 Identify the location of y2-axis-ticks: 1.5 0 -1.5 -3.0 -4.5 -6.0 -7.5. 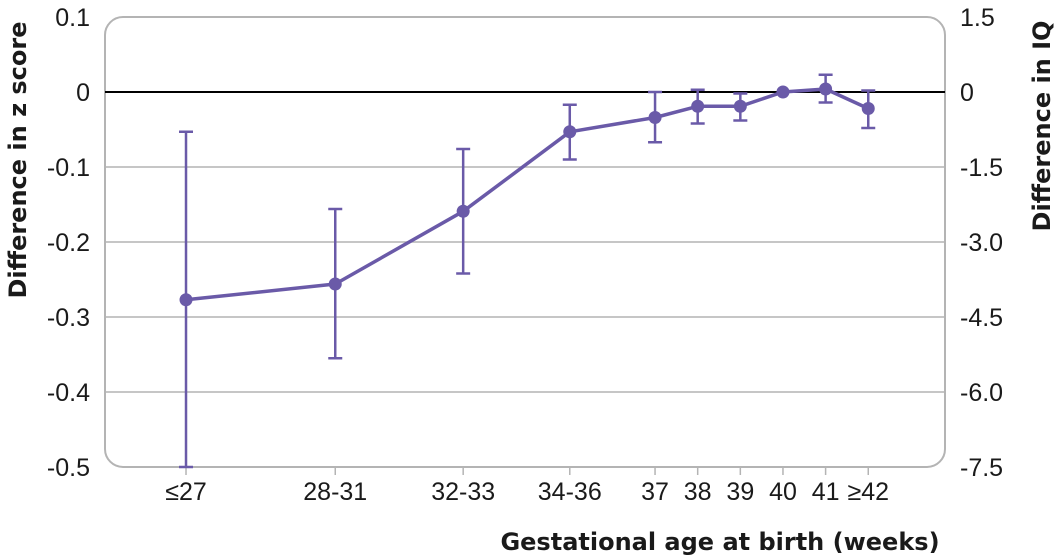
(981, 243).